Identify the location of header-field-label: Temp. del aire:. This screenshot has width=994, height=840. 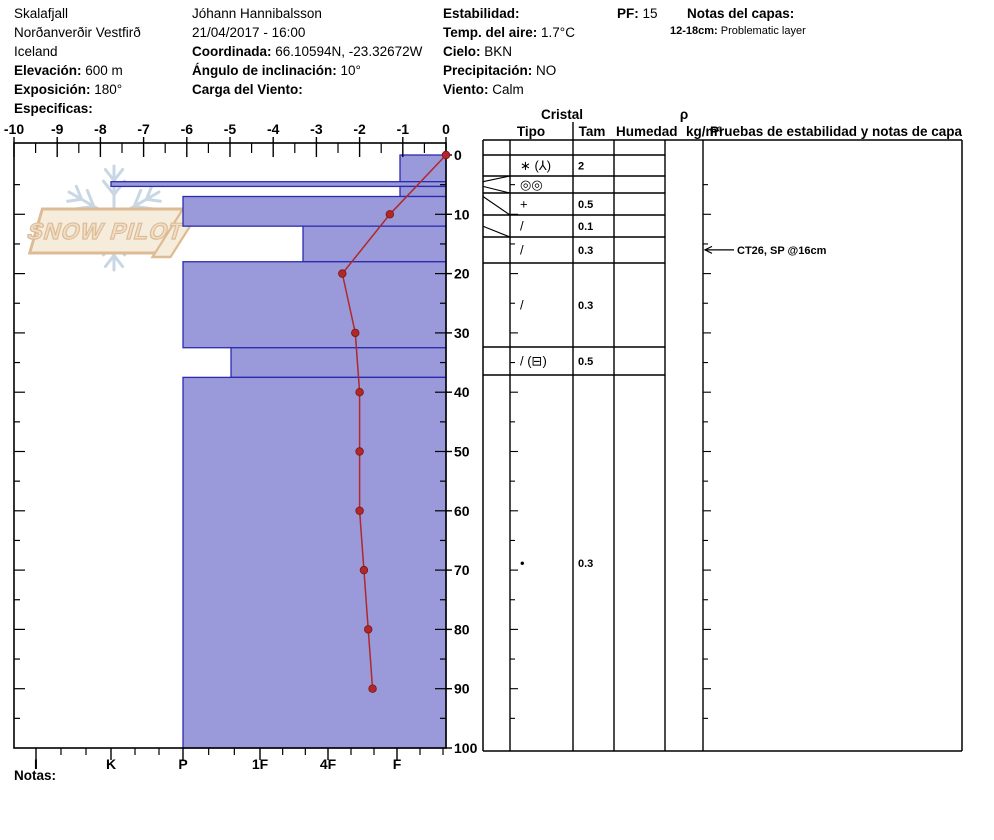
(490, 32).